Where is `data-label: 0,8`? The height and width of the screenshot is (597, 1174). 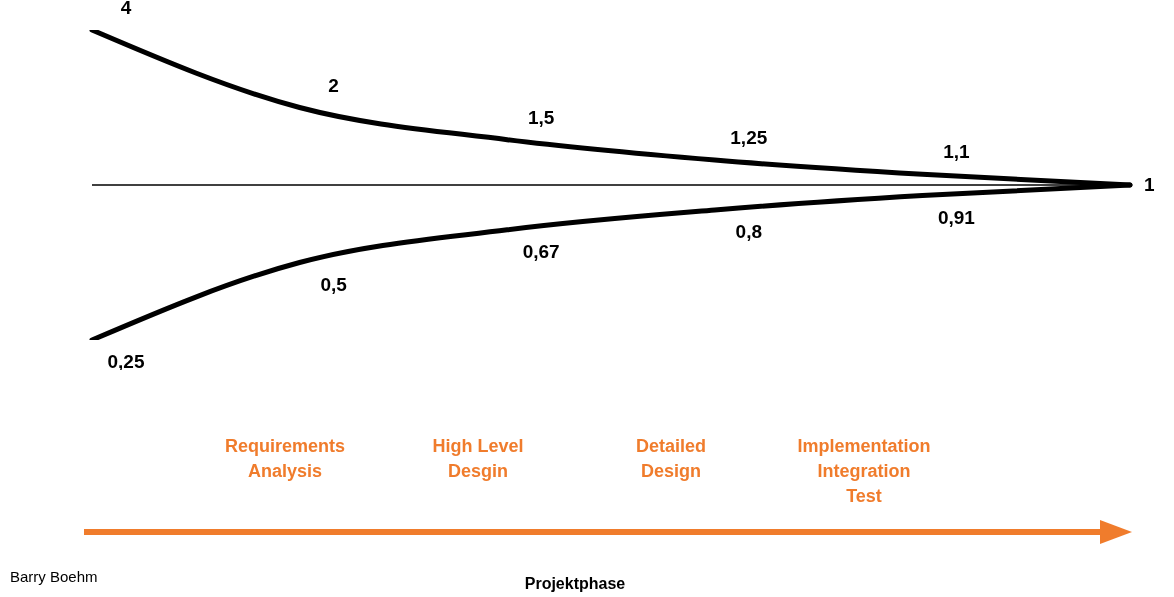
data-label: 0,8 is located at coordinates (749, 231).